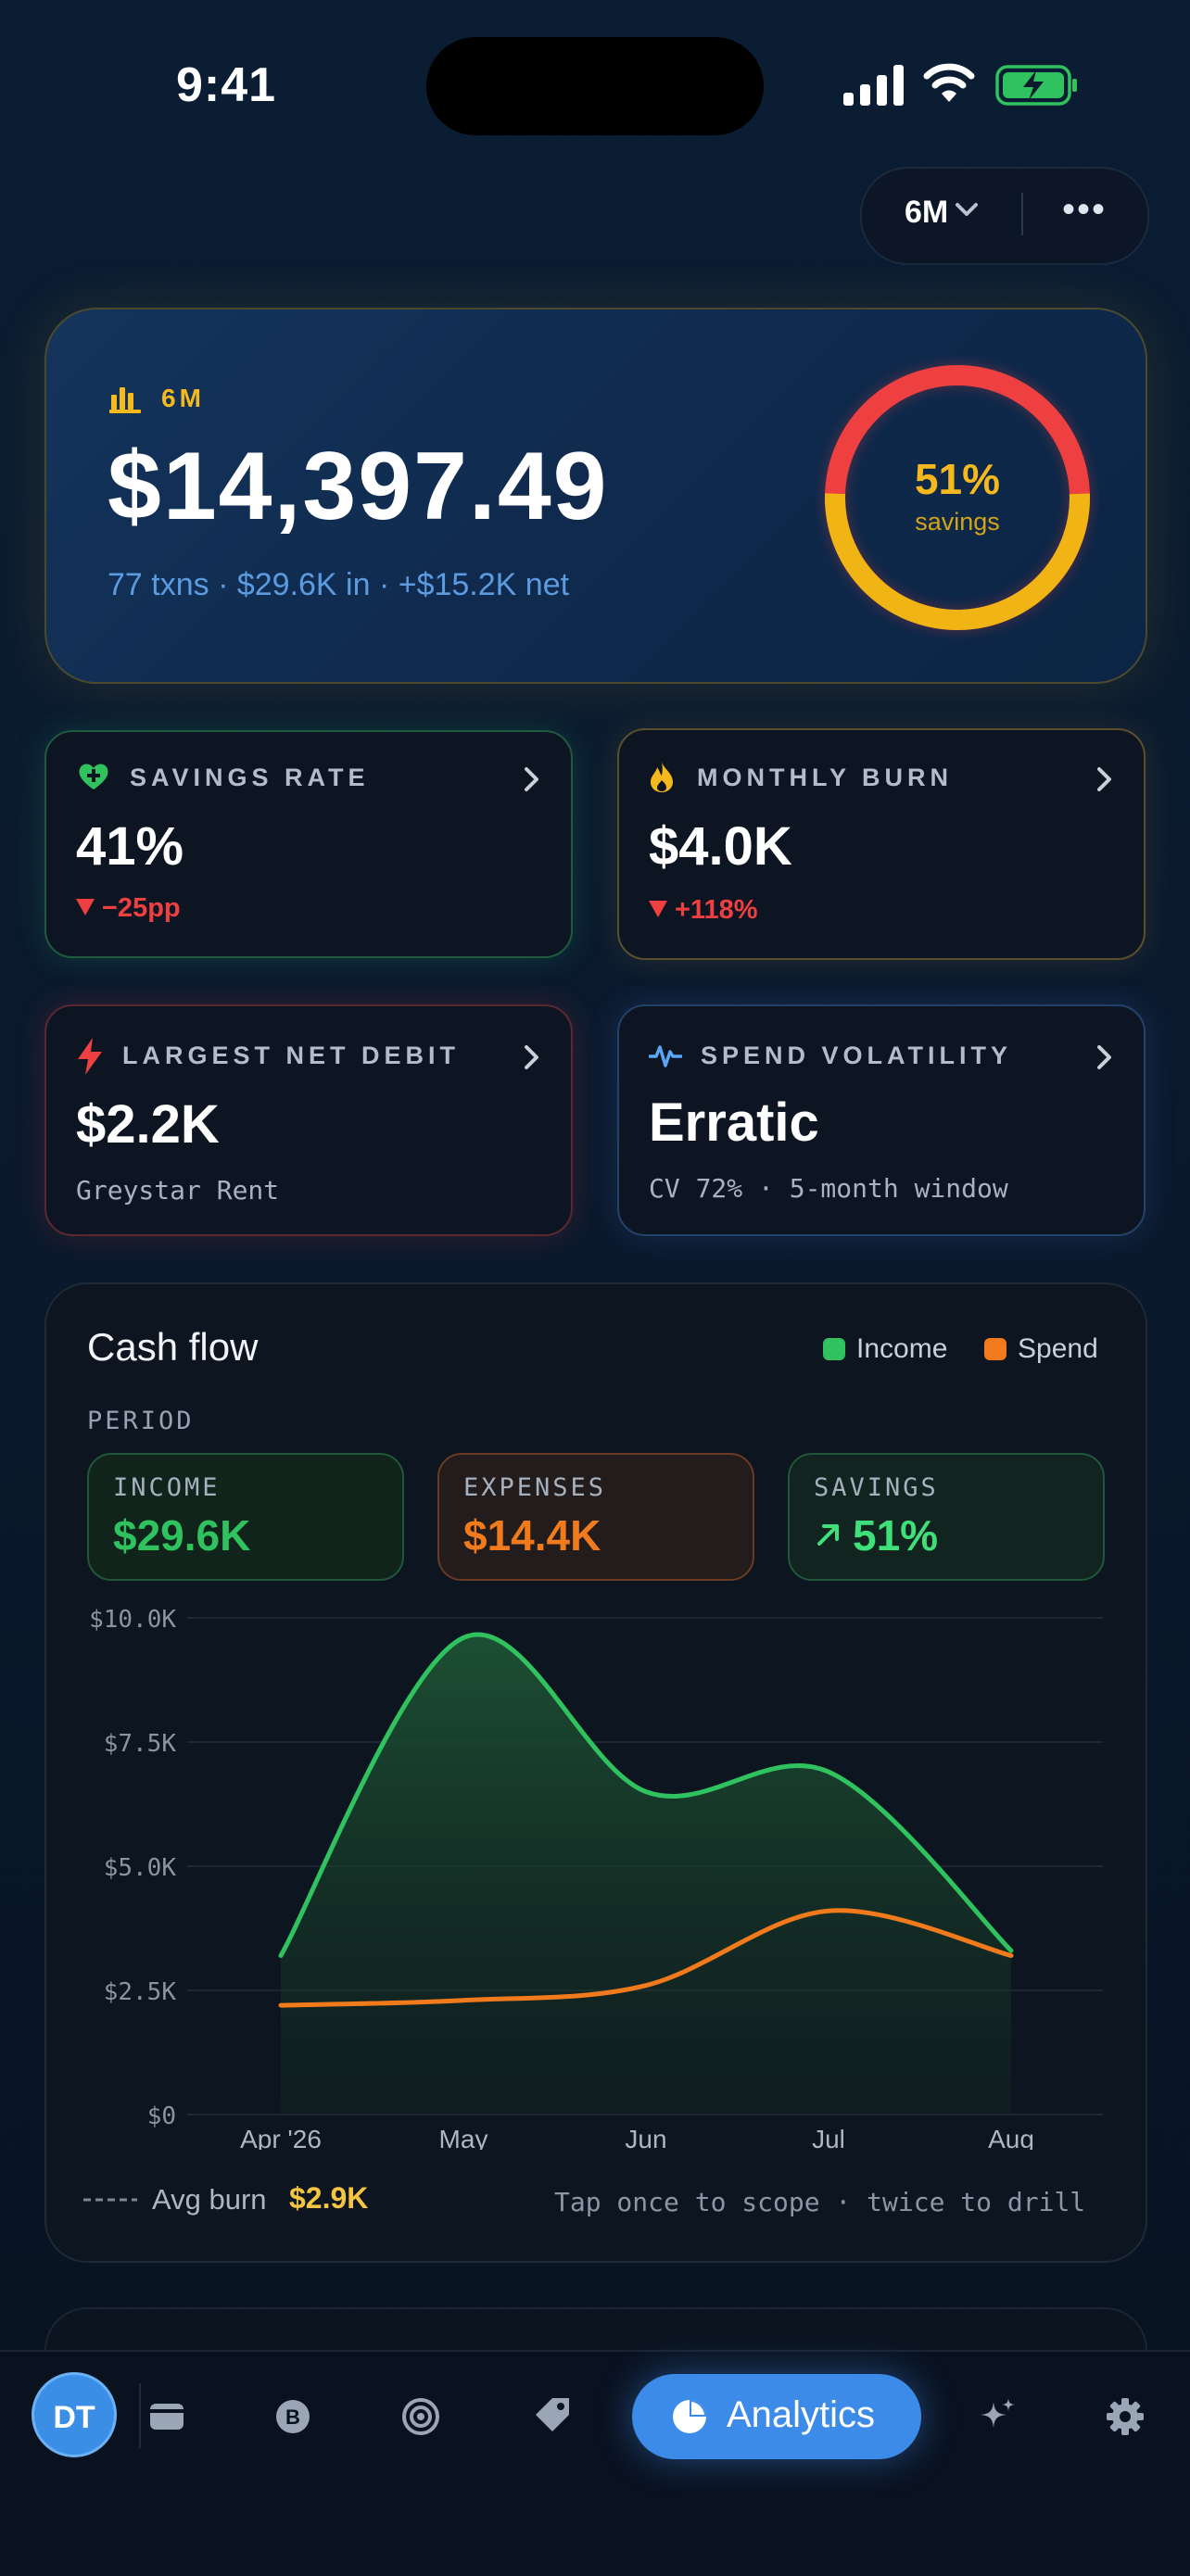 The height and width of the screenshot is (2576, 1190). I want to click on target-icon, so click(420, 2416).